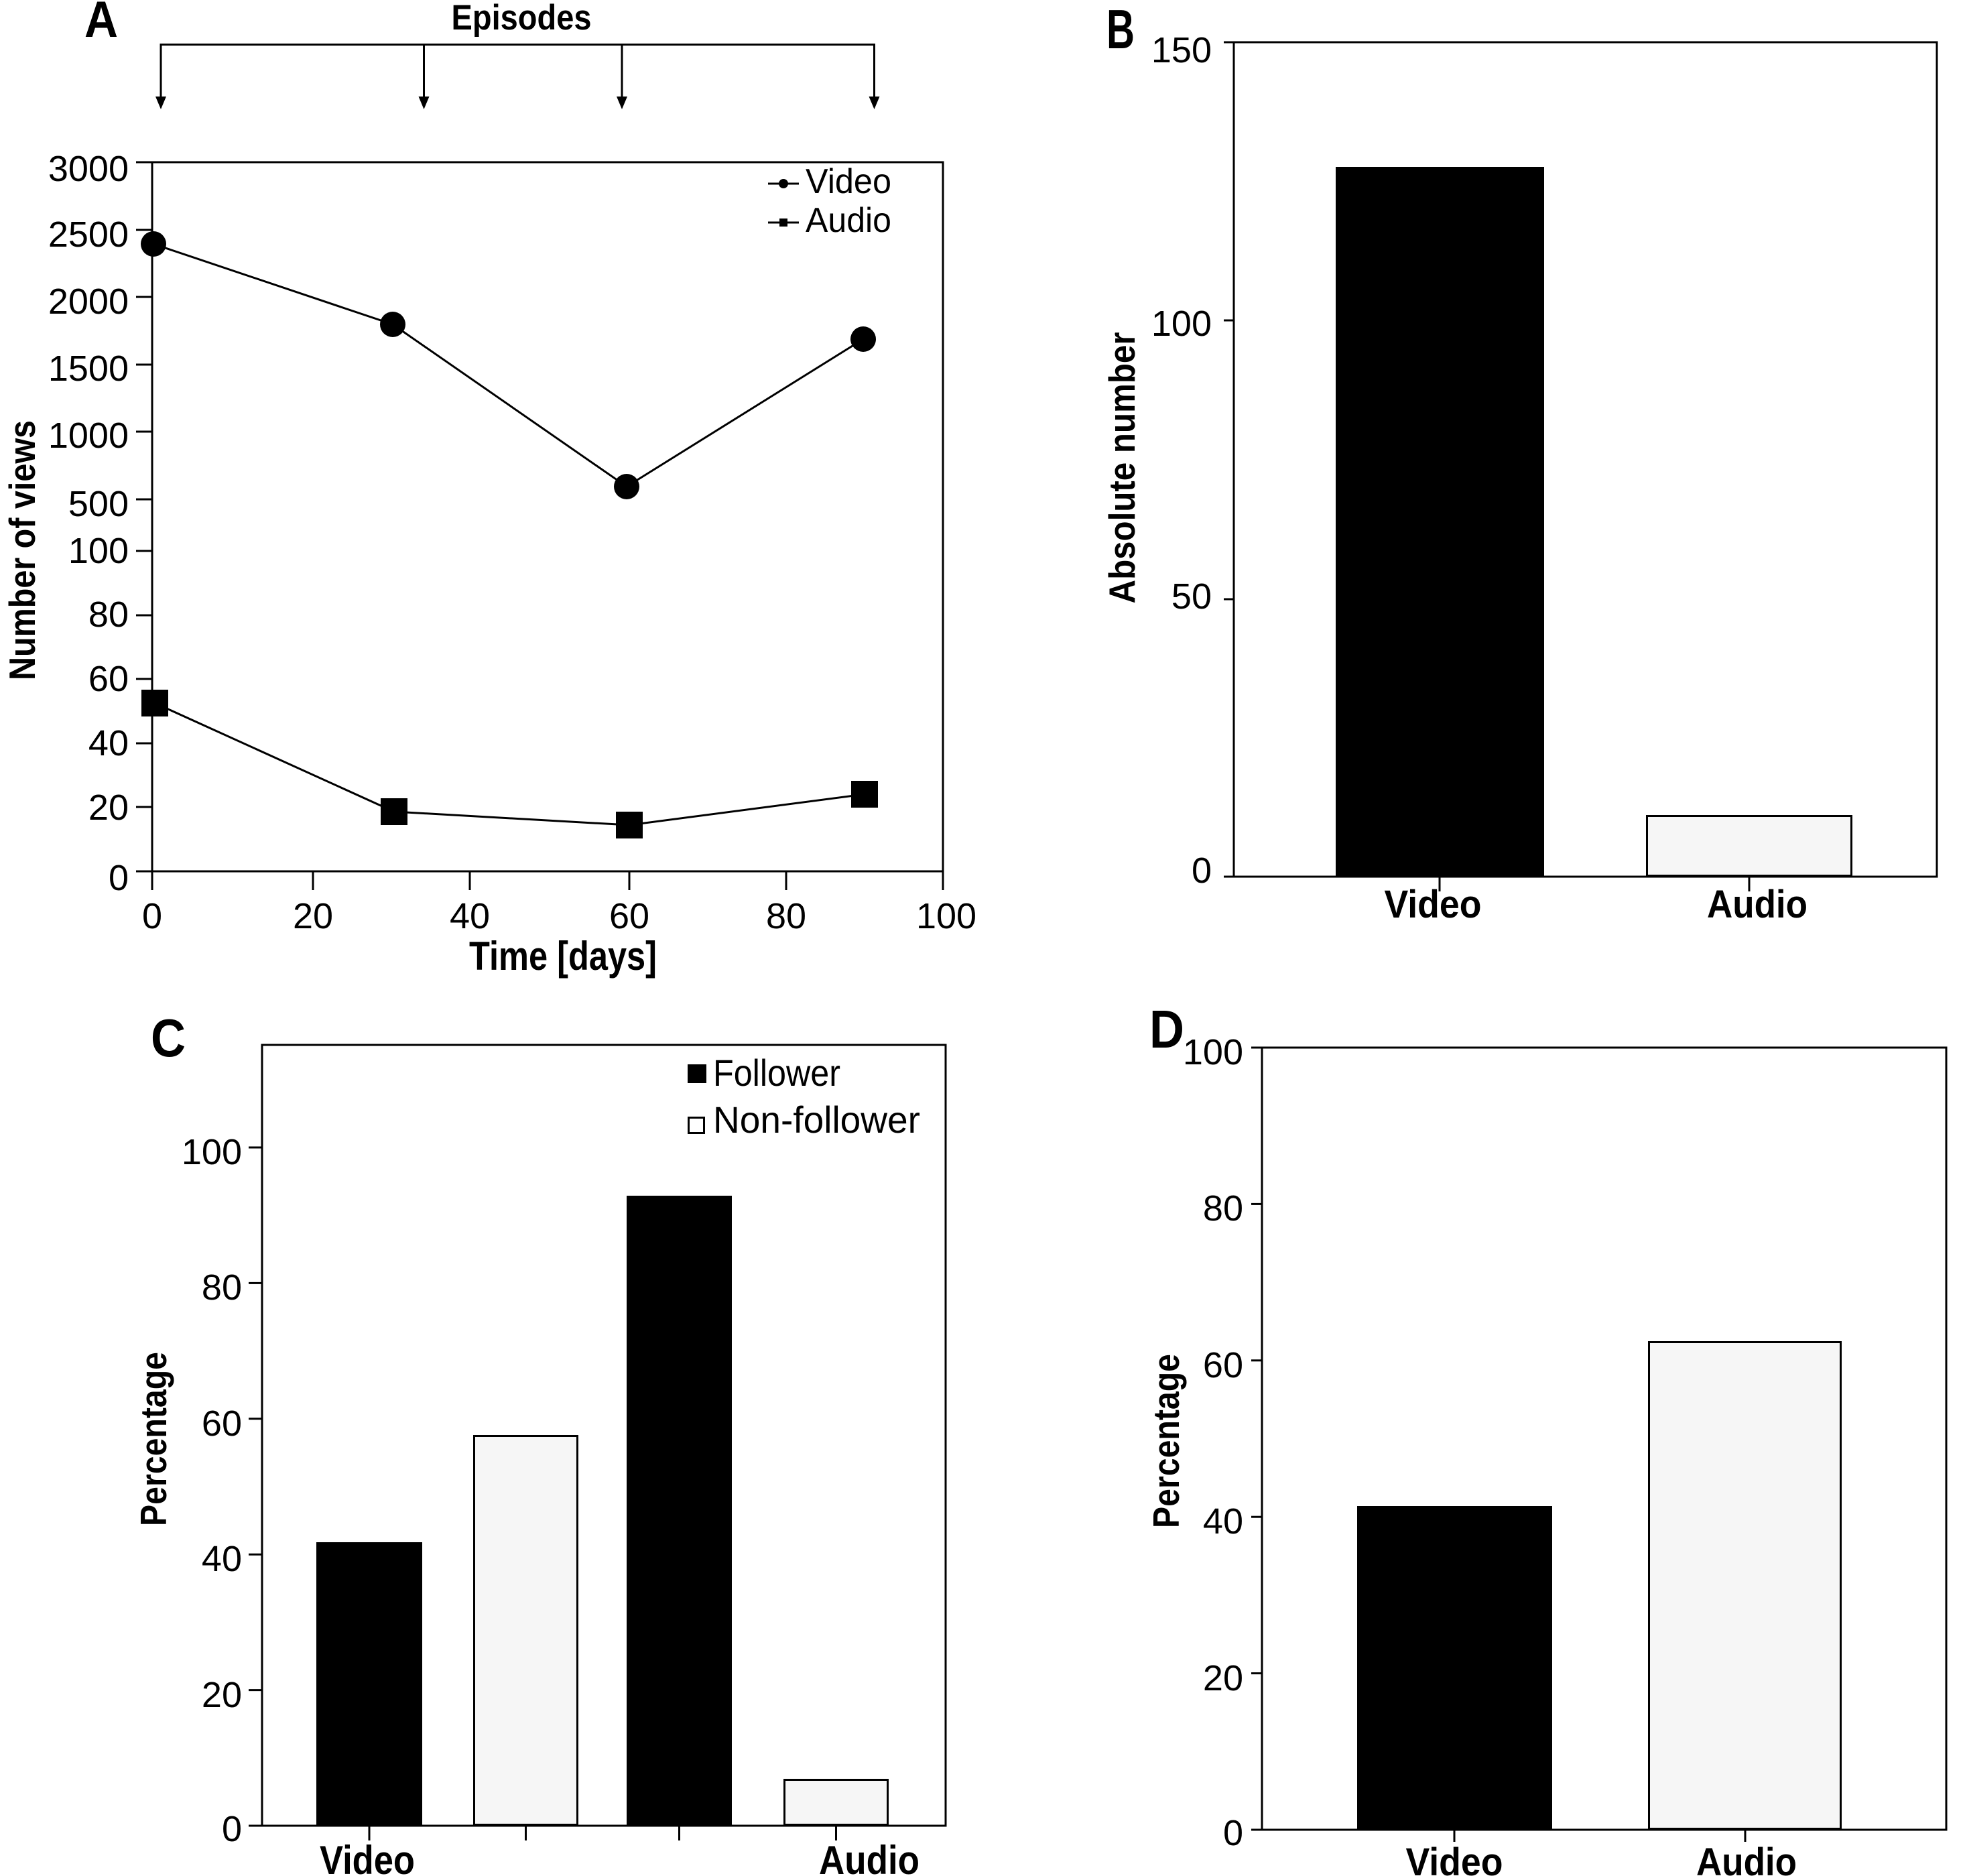 The width and height of the screenshot is (1965, 1876). Describe the element at coordinates (1181, 50) in the screenshot. I see `svg-text: 150` at that location.